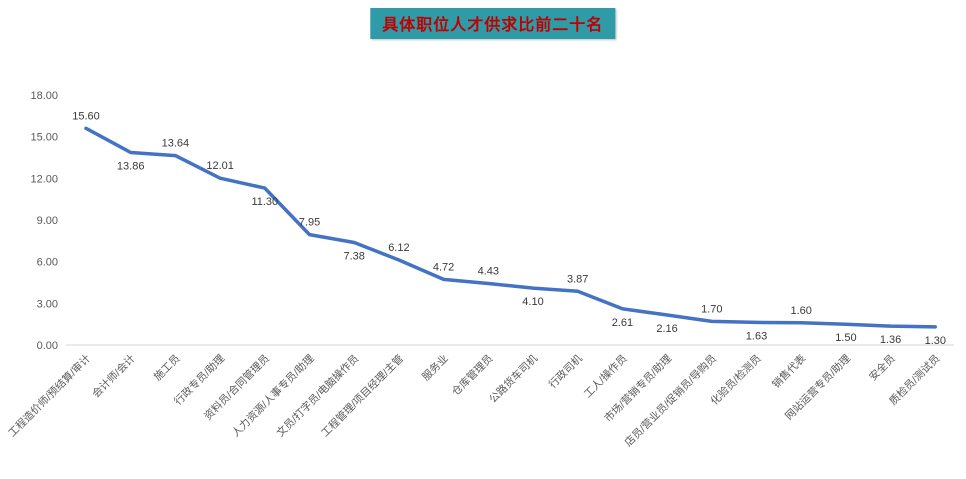 Image resolution: width=966 pixels, height=479 pixels. I want to click on data-point-label: 4.43, so click(488, 272).